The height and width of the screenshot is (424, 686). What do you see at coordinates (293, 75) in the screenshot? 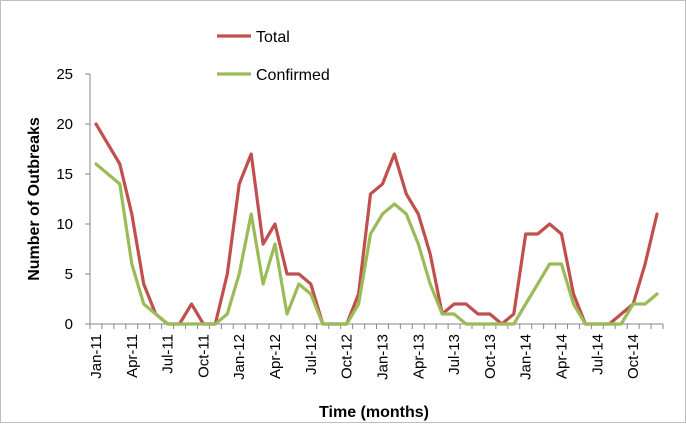
I see `legend-label-confirmed: Confirmed` at bounding box center [293, 75].